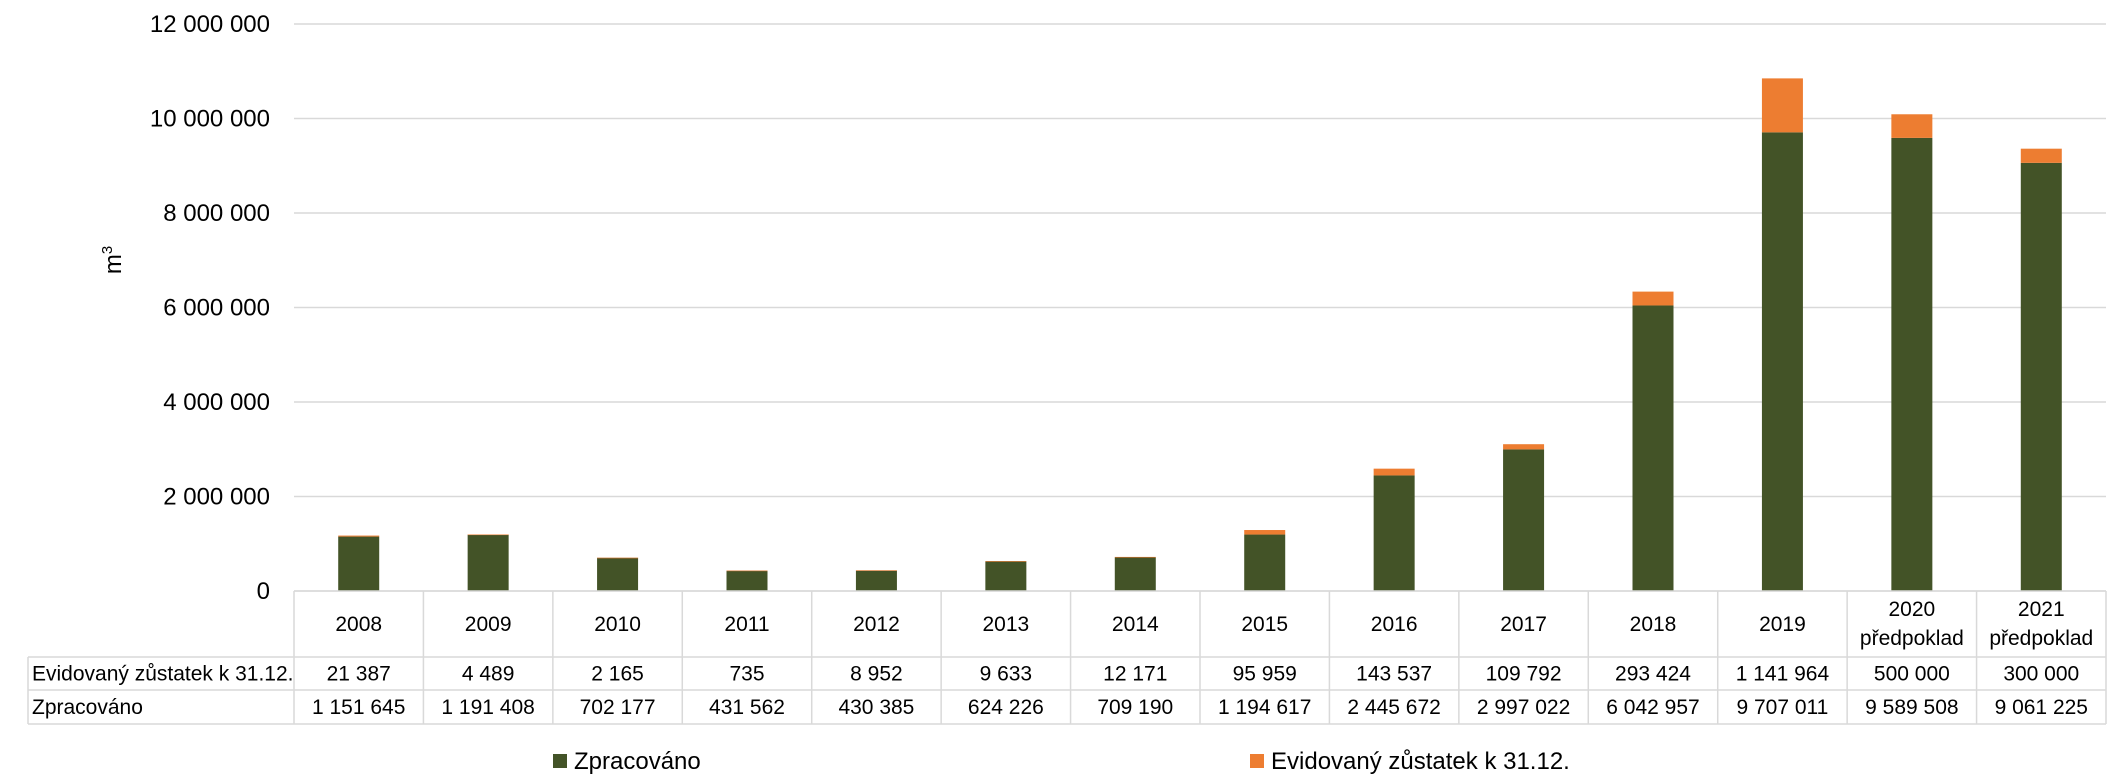  What do you see at coordinates (210, 24) in the screenshot?
I see `y-tick-label: 12 000 000` at bounding box center [210, 24].